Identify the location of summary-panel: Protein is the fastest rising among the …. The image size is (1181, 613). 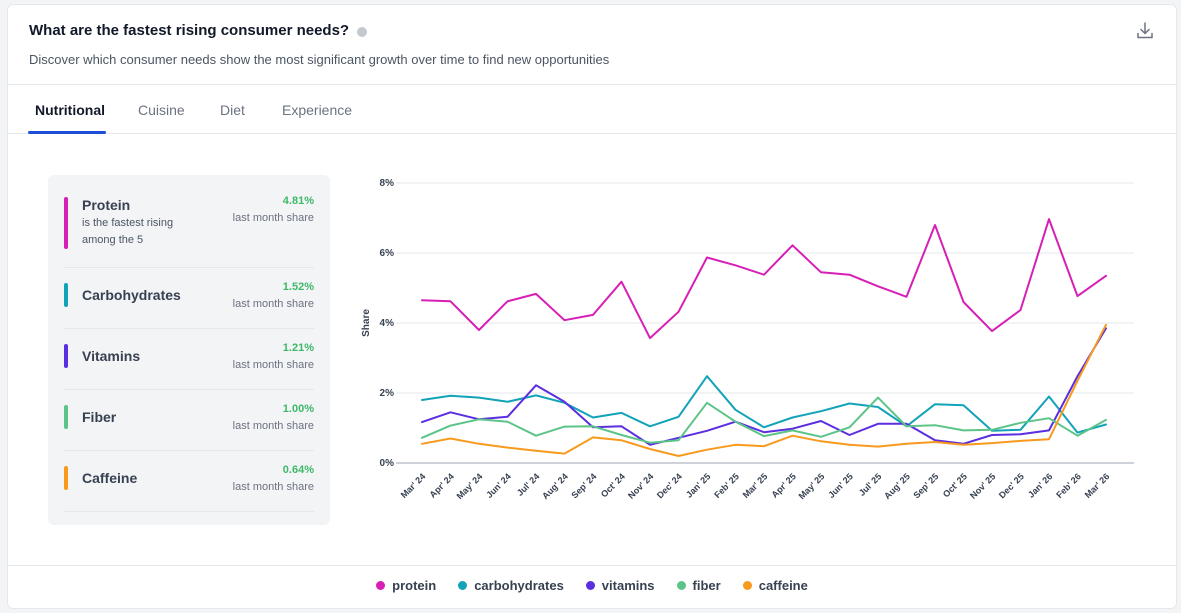
(189, 350).